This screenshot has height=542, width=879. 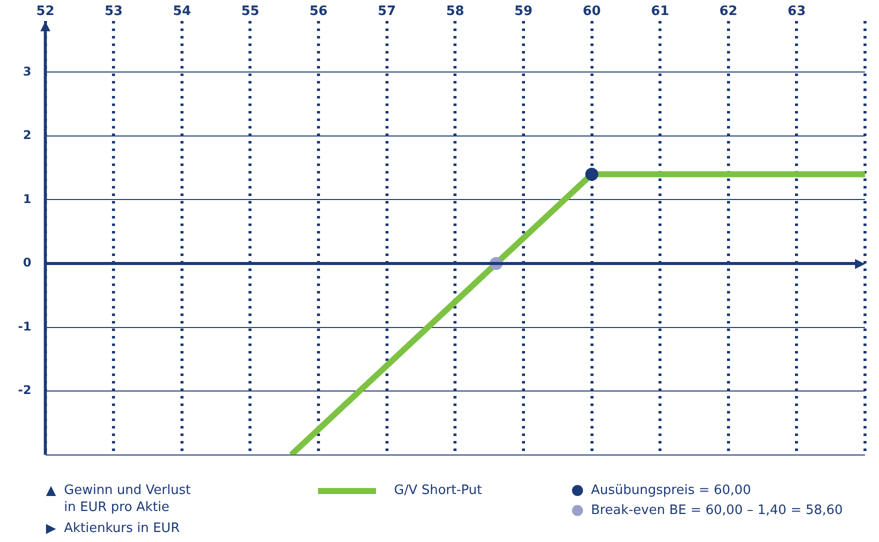 What do you see at coordinates (27, 135) in the screenshot?
I see `y-tick-label: 2` at bounding box center [27, 135].